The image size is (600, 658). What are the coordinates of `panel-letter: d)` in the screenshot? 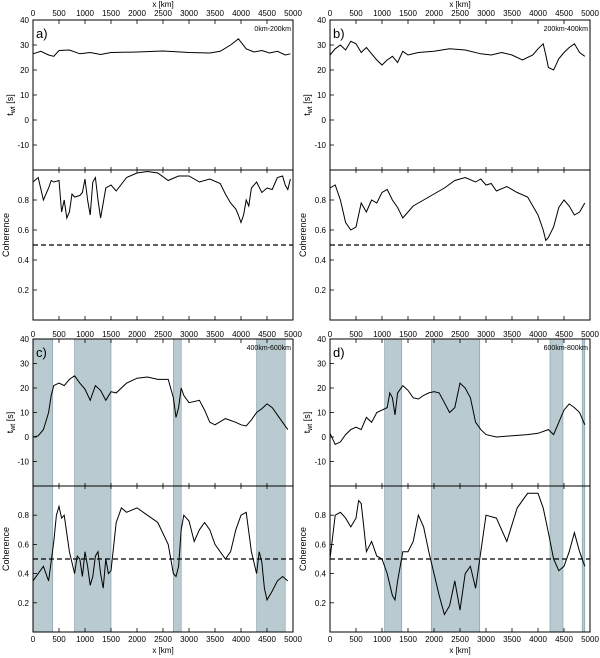 It's located at (339, 352).